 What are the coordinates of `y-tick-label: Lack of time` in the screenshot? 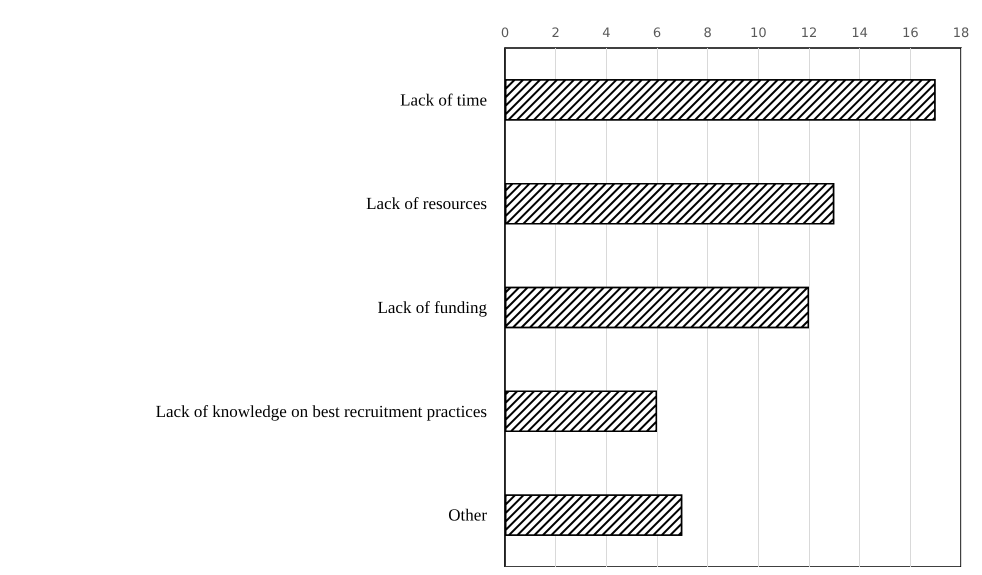 It's located at (443, 100).